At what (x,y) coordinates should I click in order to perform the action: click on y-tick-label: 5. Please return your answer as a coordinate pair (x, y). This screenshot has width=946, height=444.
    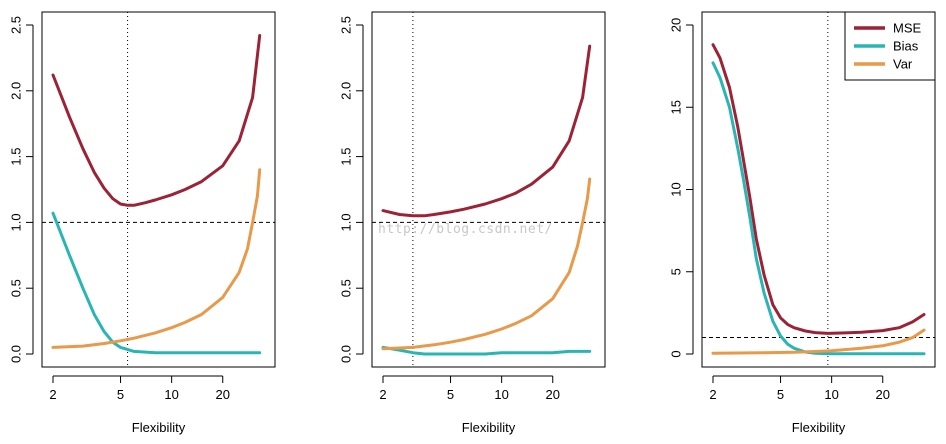
    Looking at the image, I should click on (675, 271).